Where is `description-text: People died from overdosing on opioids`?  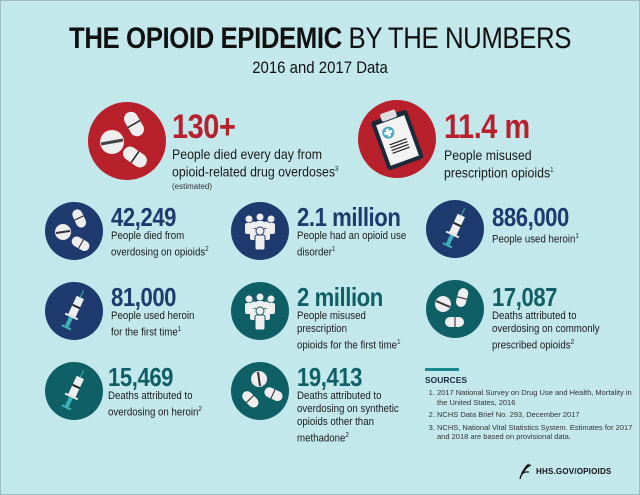
description-text: People died from overdosing on opioids is located at coordinates (158, 244).